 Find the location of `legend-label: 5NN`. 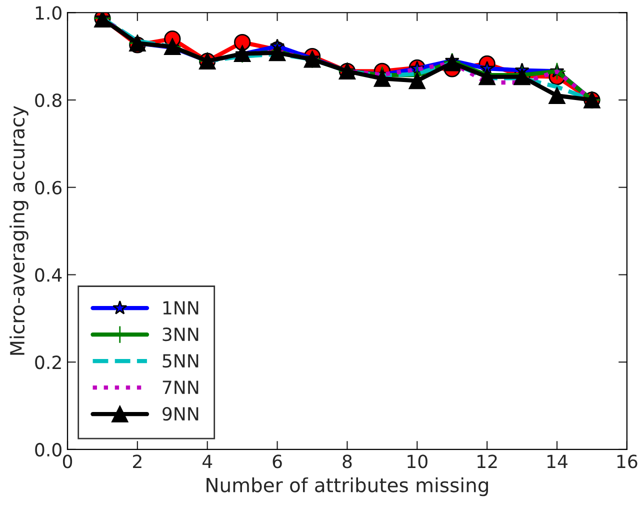

legend-label: 5NN is located at coordinates (180, 361).